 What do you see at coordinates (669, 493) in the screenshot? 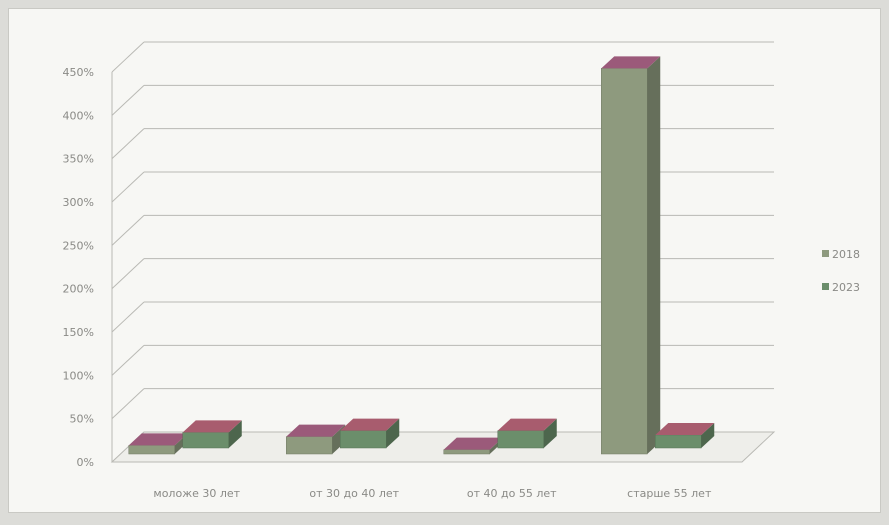
I see `x-tick-label: старше 55 лет` at bounding box center [669, 493].